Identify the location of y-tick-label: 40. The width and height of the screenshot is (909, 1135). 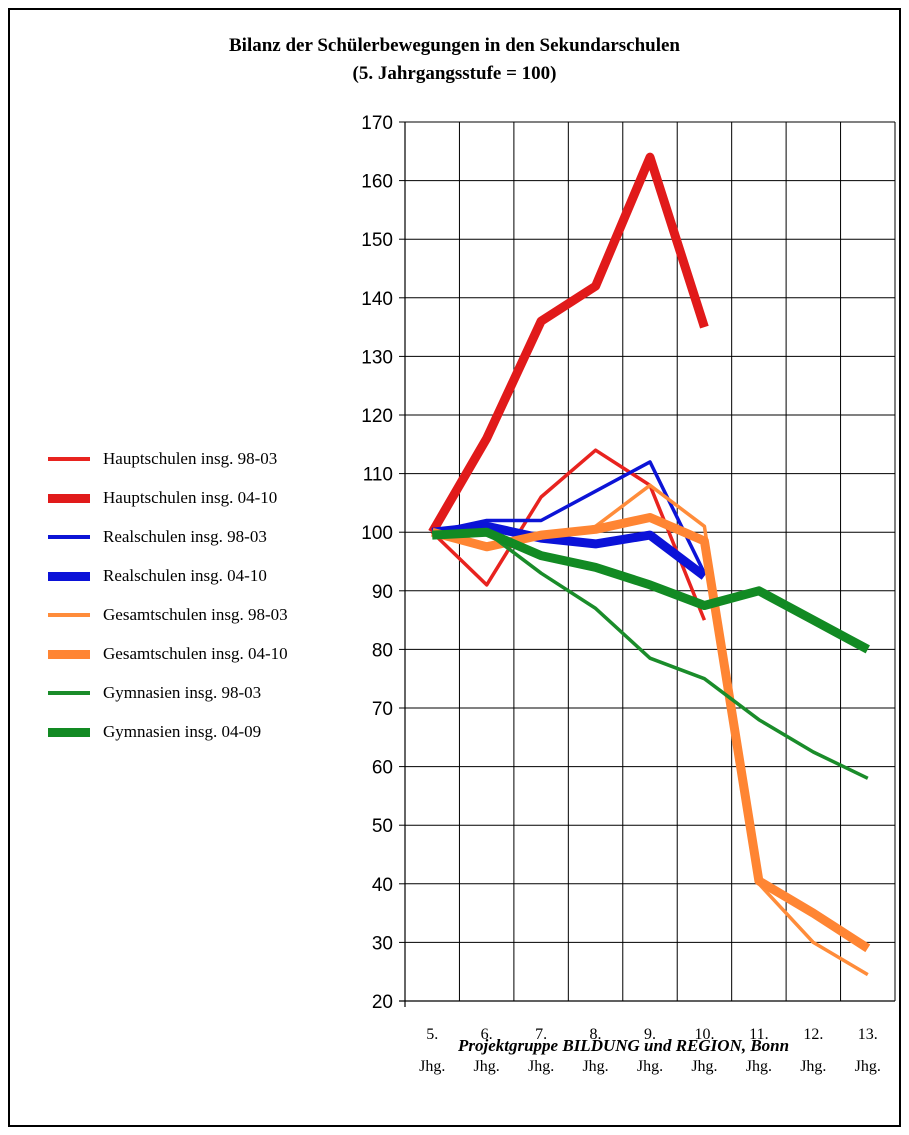
(382, 885).